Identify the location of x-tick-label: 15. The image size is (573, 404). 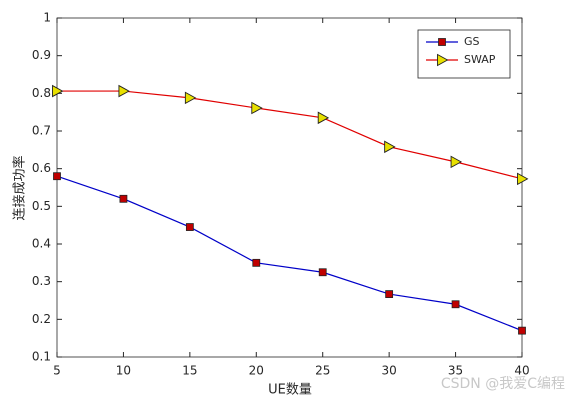
(189, 371).